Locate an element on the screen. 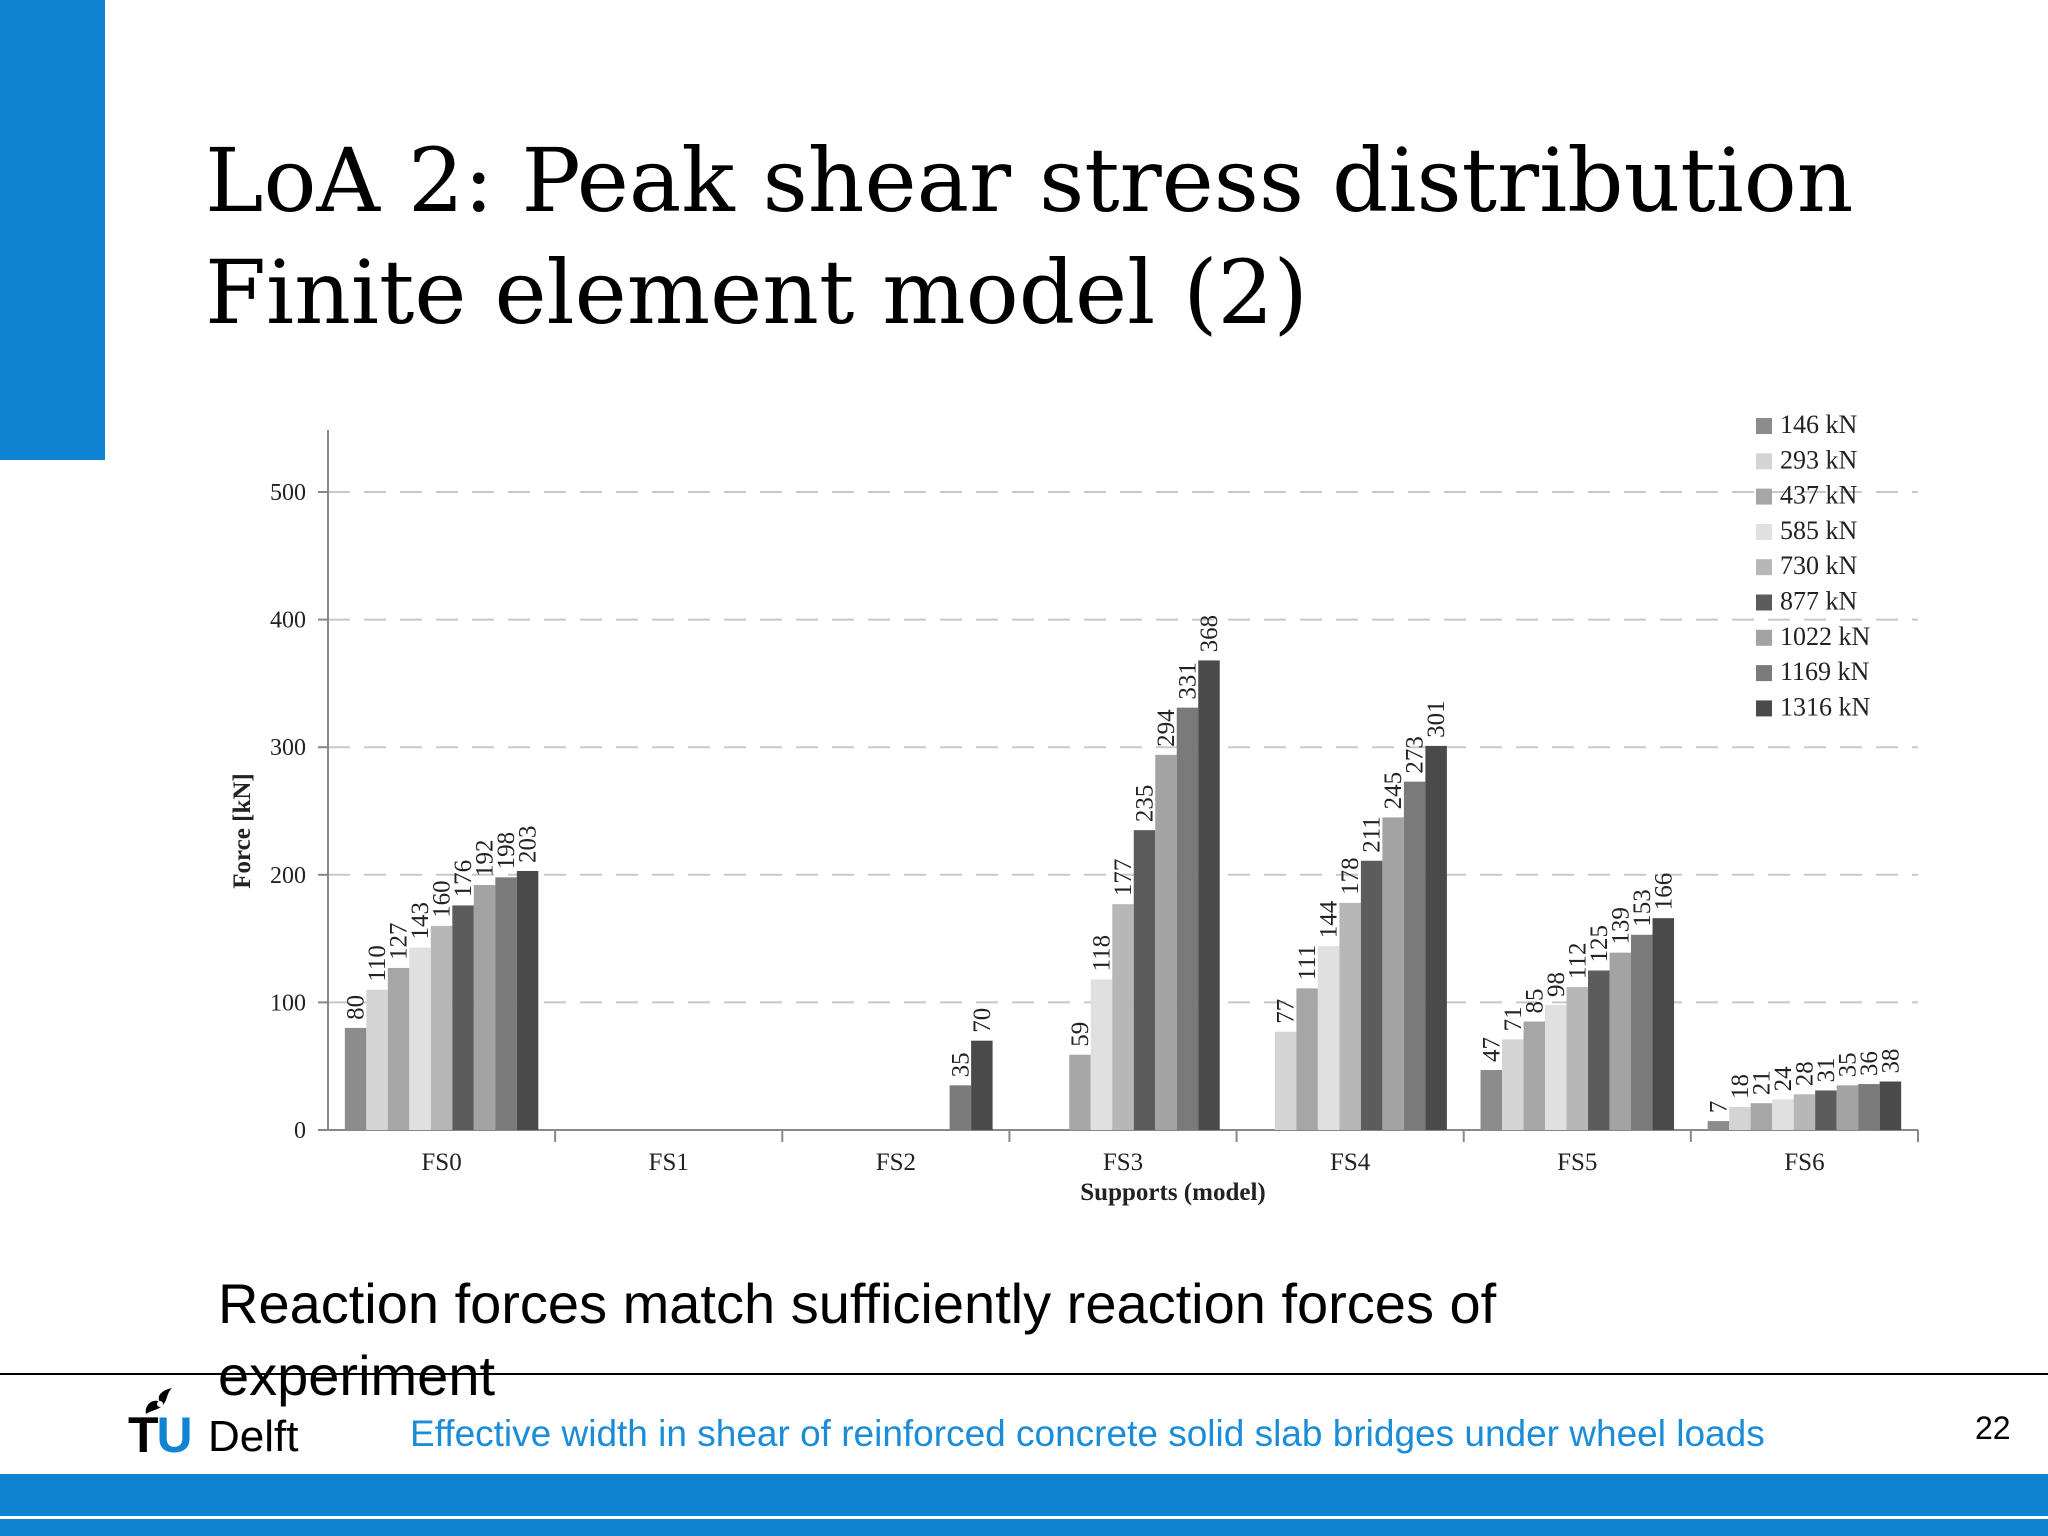  data-label: 144 is located at coordinates (1329, 919).